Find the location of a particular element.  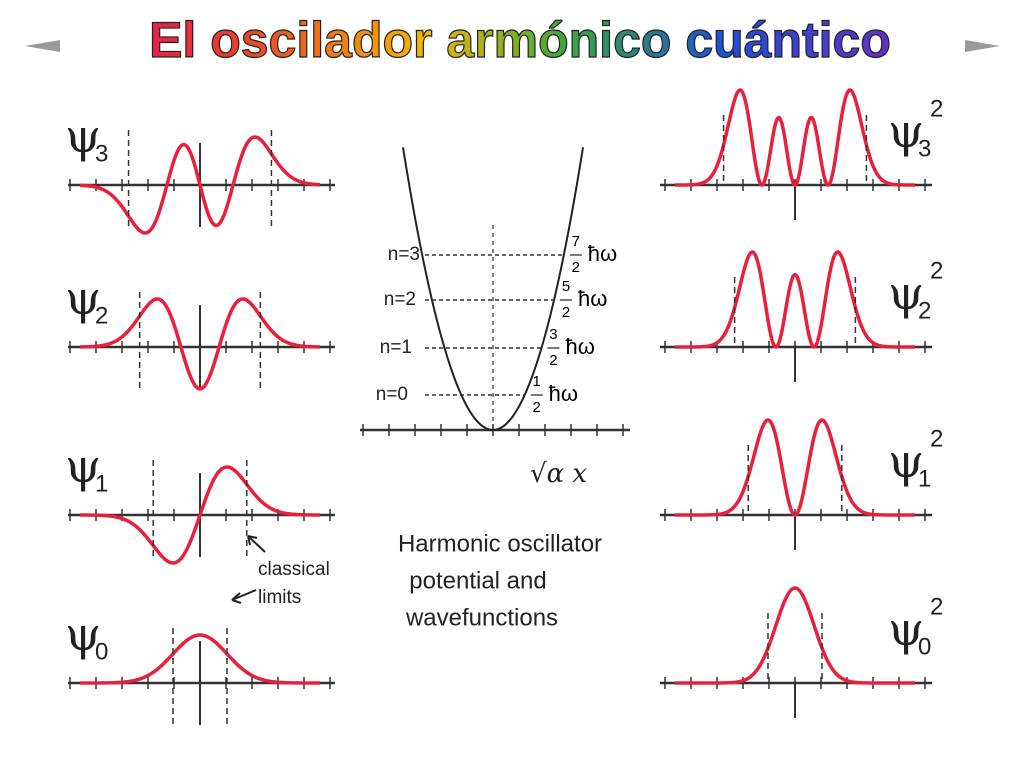

annotation: classical is located at coordinates (294, 569).